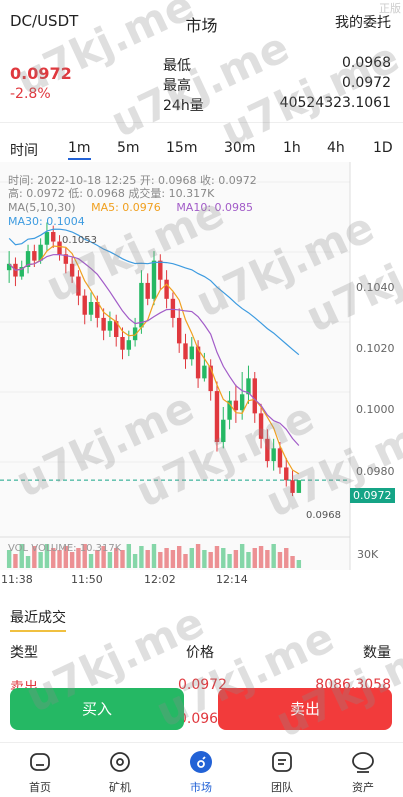  Describe the element at coordinates (368, 554) in the screenshot. I see `volume-tick: 30K` at that location.